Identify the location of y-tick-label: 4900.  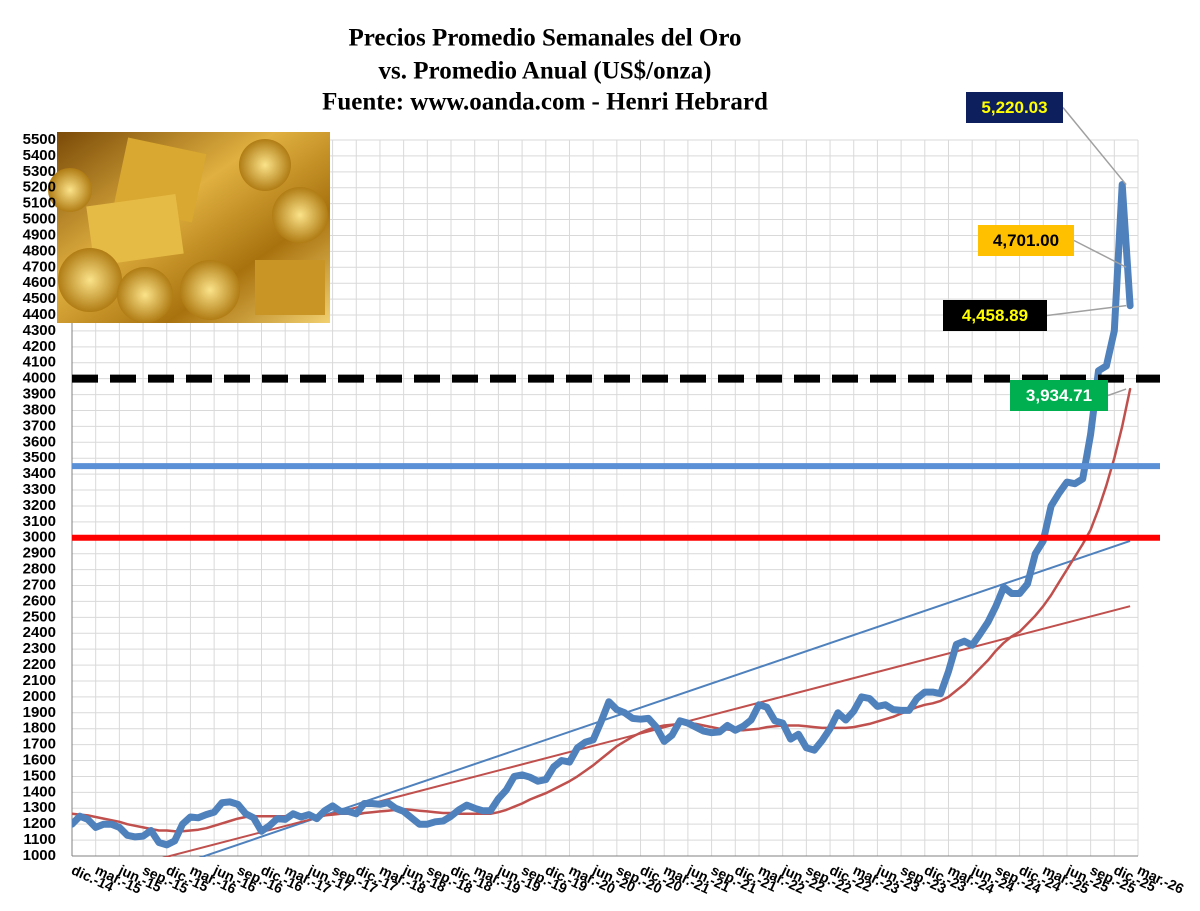
(39, 234).